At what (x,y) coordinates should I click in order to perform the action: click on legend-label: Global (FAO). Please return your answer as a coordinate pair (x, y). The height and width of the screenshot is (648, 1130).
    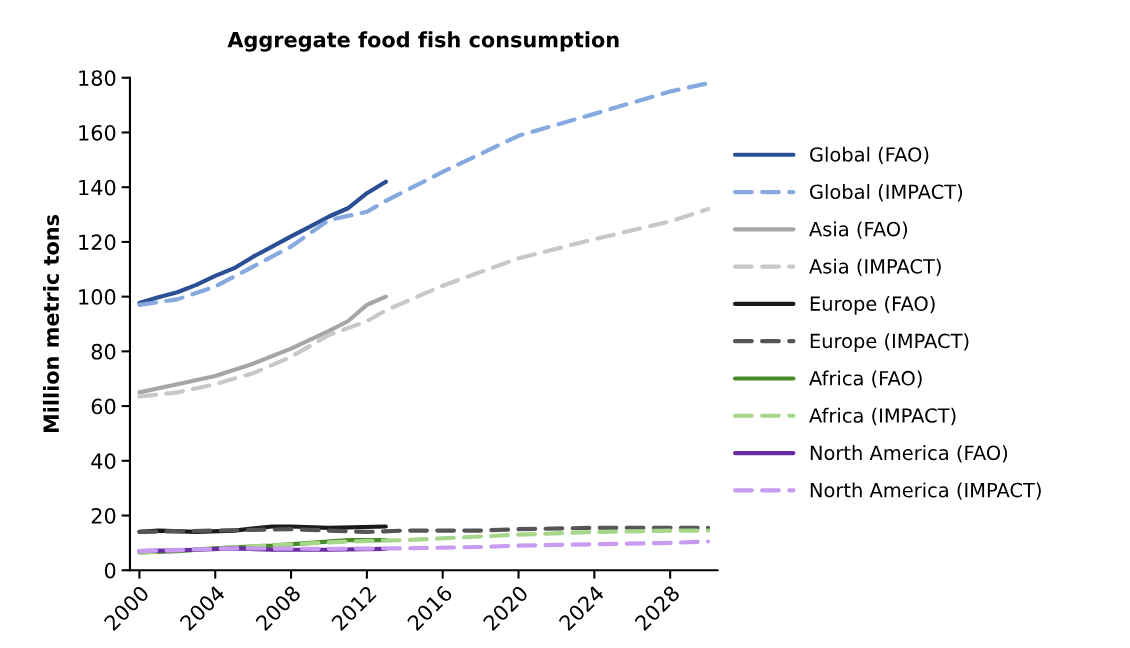
    Looking at the image, I should click on (869, 155).